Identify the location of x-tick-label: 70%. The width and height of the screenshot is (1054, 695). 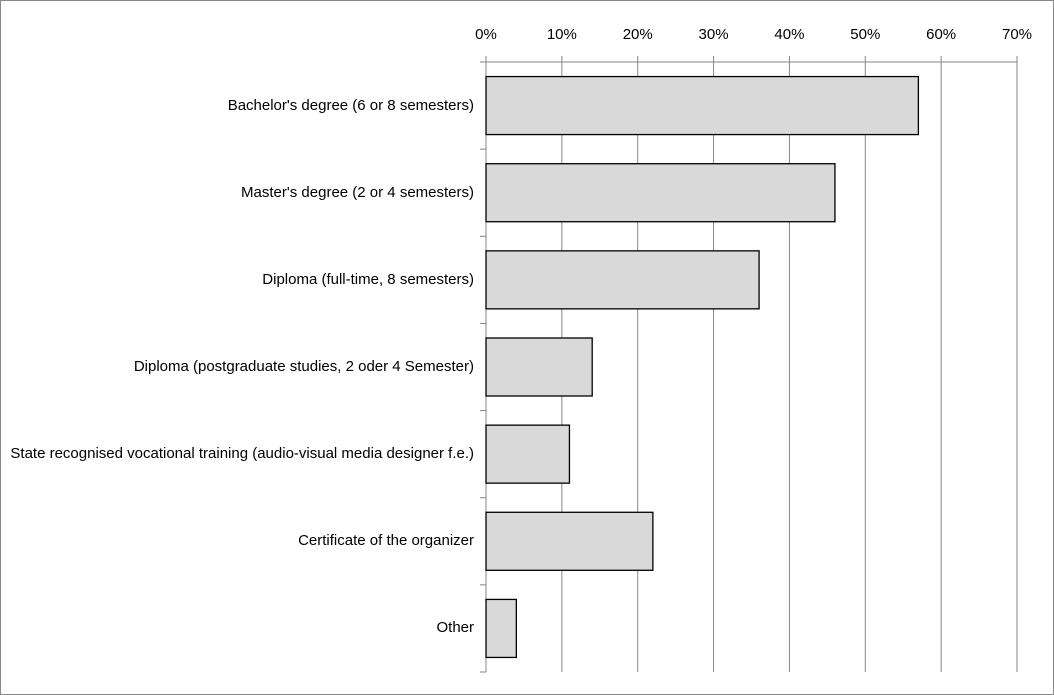
(1017, 34).